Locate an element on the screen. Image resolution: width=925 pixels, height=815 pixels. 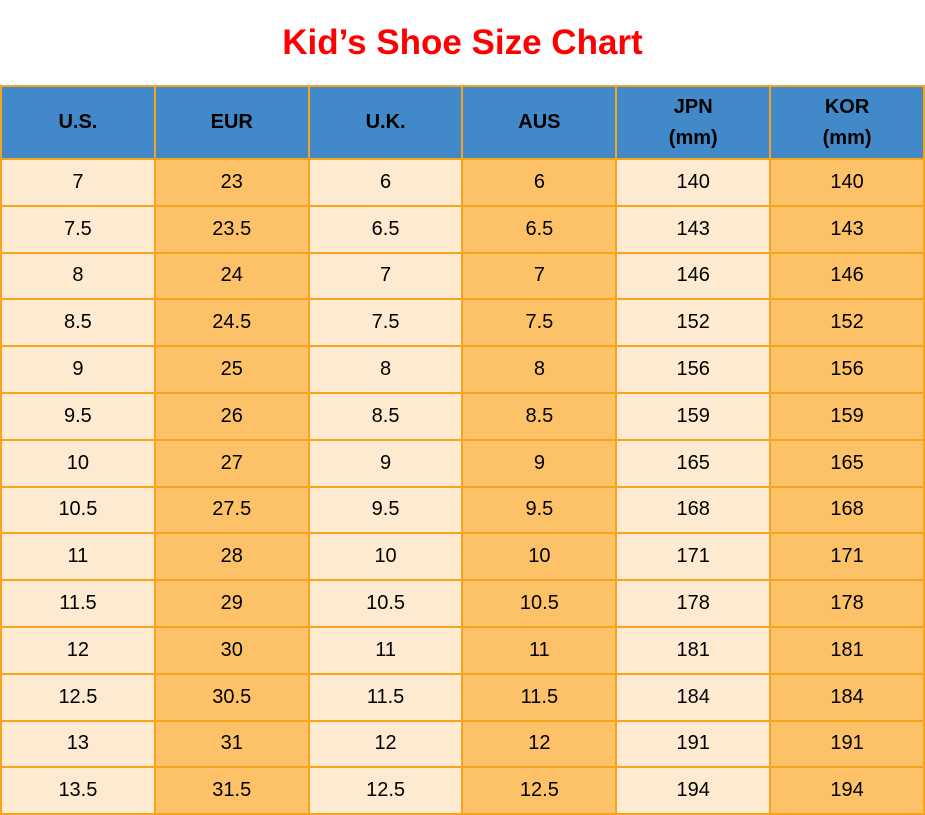
table-cell: 31 is located at coordinates (231, 744).